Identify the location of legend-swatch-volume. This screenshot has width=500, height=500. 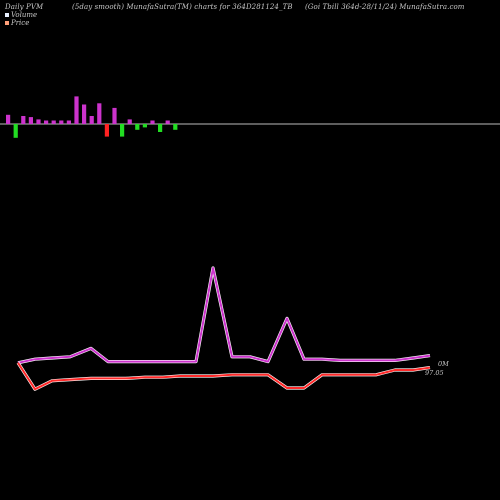
(7, 15).